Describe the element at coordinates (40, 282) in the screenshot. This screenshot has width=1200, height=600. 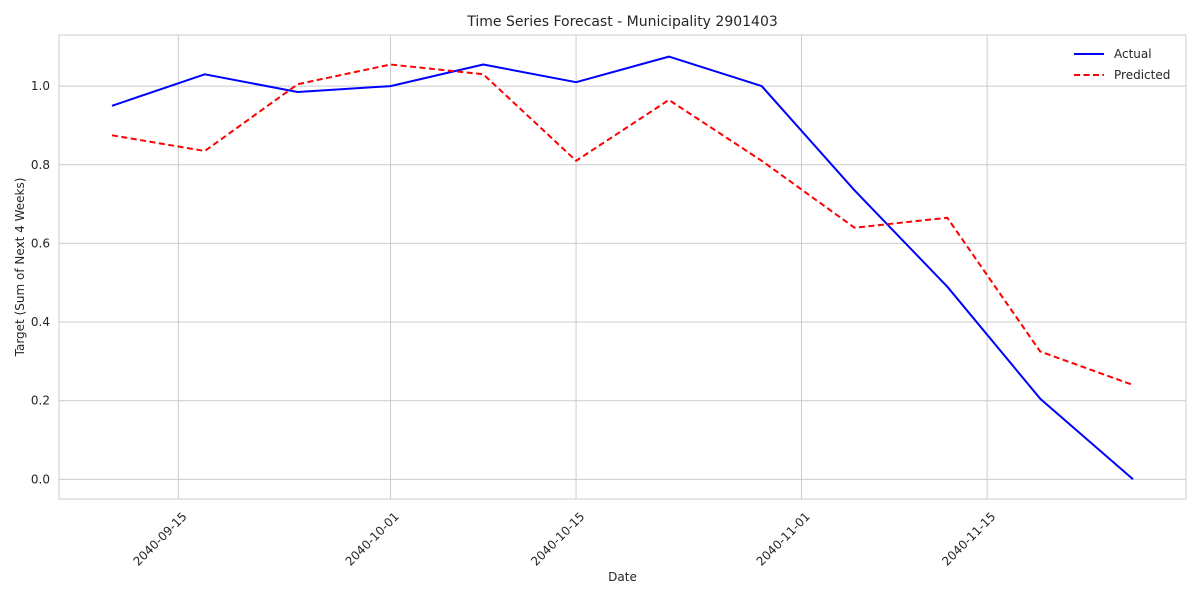
I see `y-axis-ticks: 0.0 0.2 0.4 0.6 0.8 1.0` at that location.